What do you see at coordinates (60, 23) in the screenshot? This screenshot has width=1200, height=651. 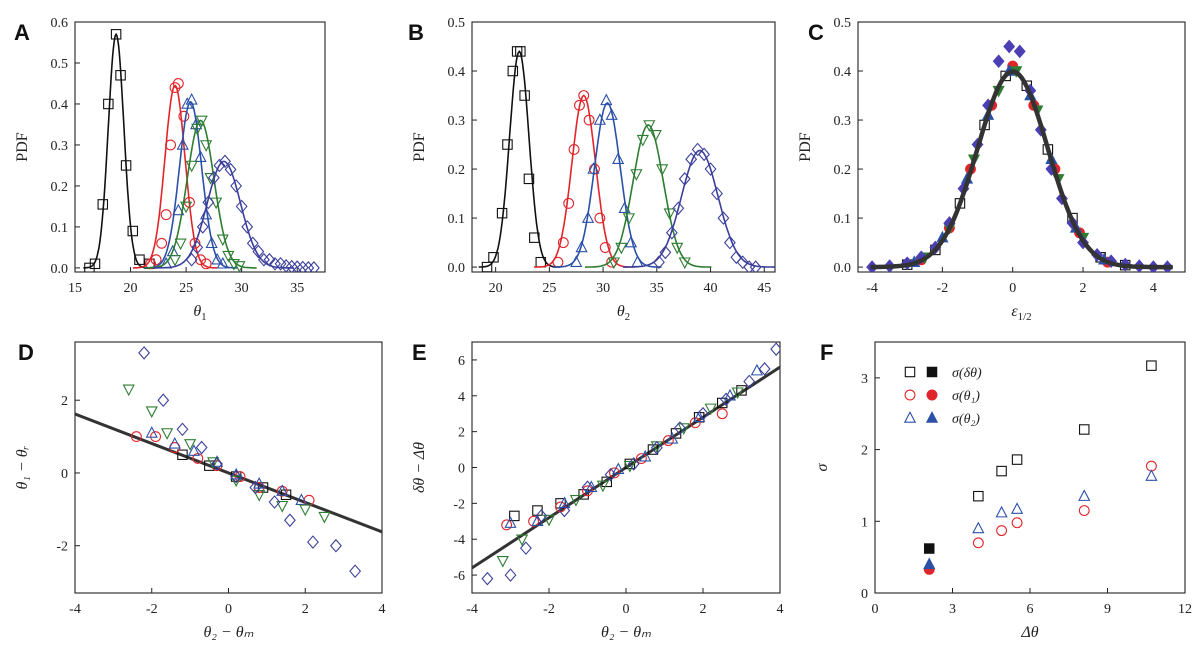 I see `y-tick-label: 0.6` at bounding box center [60, 23].